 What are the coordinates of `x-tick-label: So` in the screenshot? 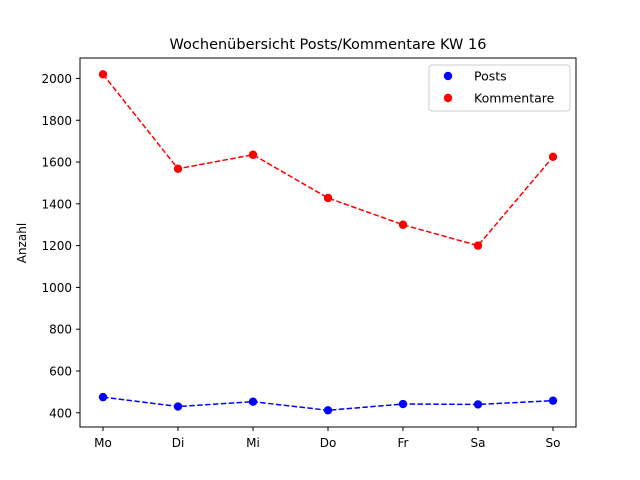 It's located at (553, 443).